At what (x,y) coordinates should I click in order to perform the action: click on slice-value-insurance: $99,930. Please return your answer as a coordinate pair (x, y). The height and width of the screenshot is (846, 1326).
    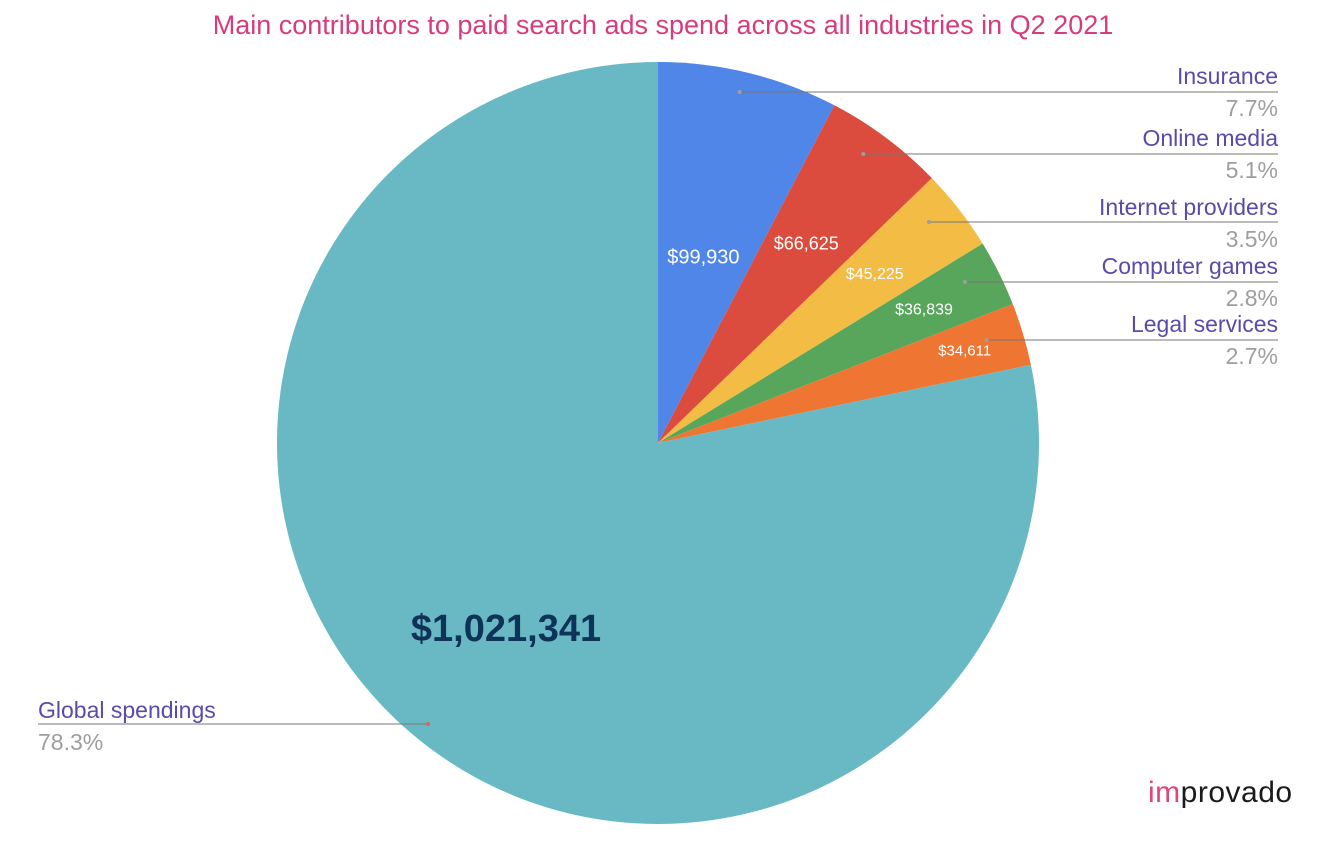
    Looking at the image, I should click on (703, 257).